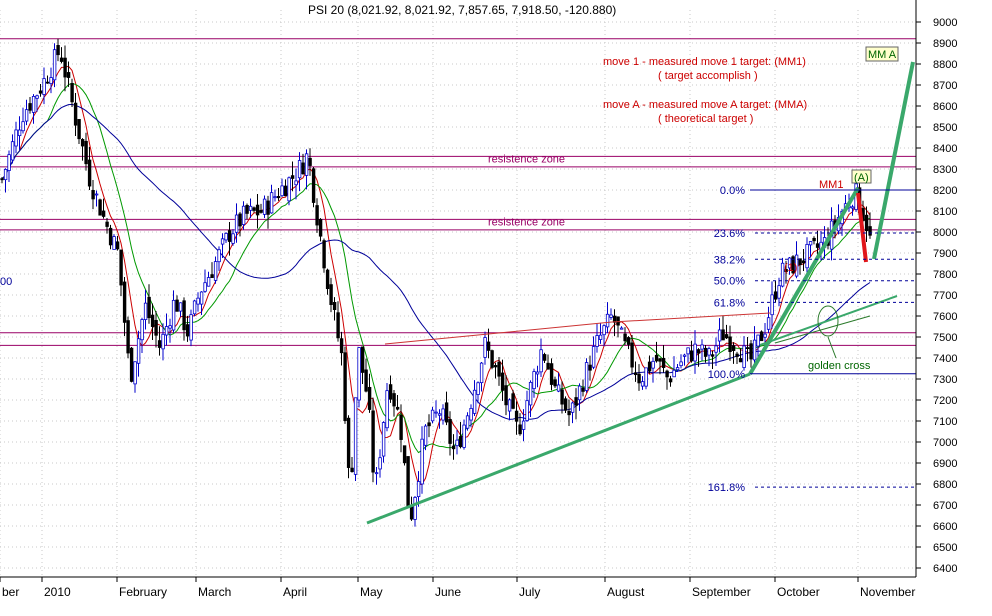 This screenshot has height=616, width=992. What do you see at coordinates (529, 592) in the screenshot?
I see `x-tick-label: July` at bounding box center [529, 592].